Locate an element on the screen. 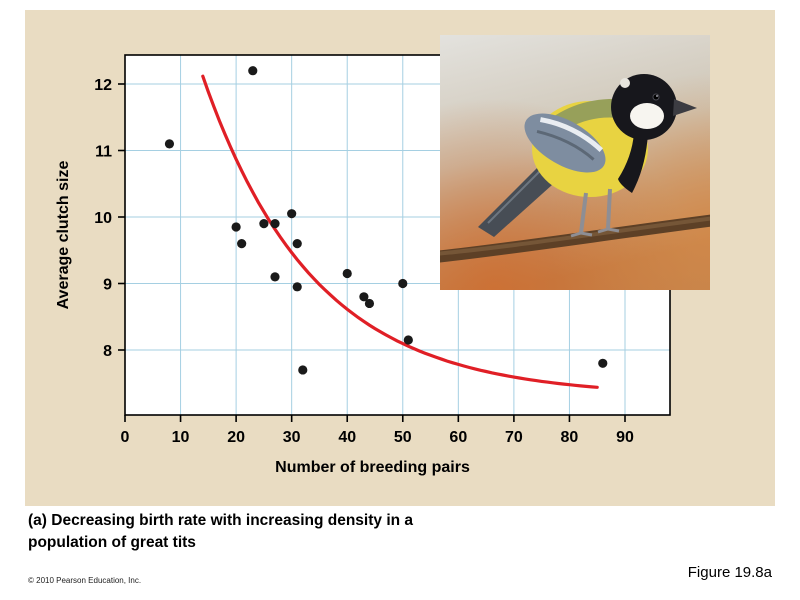 The image size is (800, 600). figure-label: Figure 19.8a is located at coordinates (729, 572).